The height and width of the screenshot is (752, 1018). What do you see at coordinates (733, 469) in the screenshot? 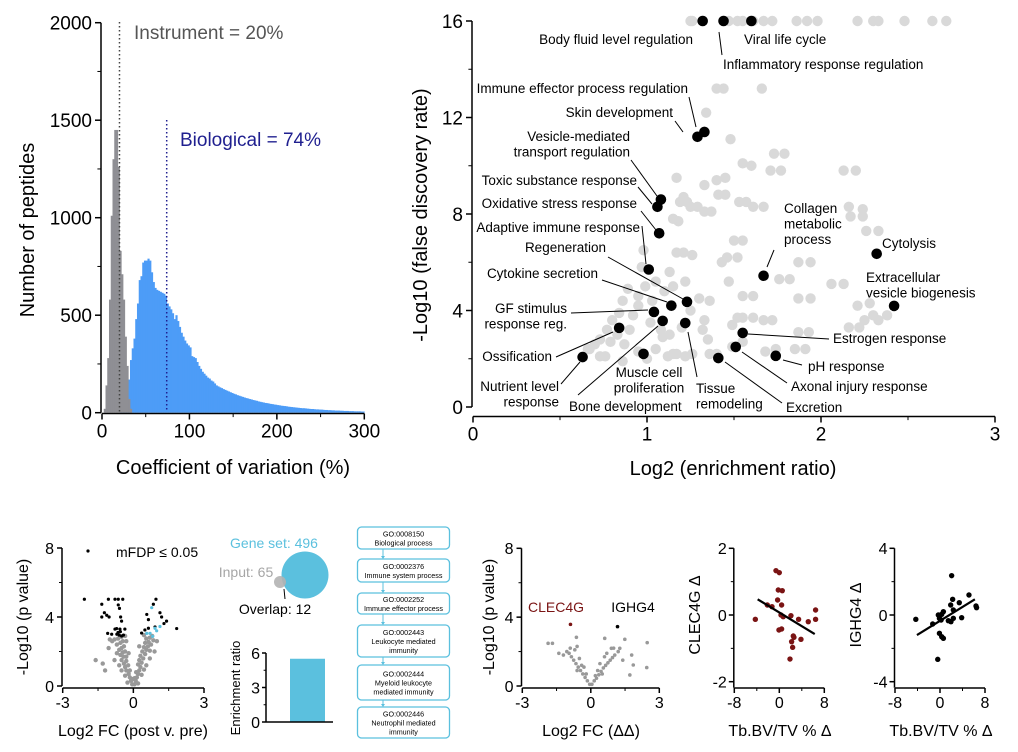
I see `enrichment-x-axis-title: Log2 (enrichment ratio)` at bounding box center [733, 469].